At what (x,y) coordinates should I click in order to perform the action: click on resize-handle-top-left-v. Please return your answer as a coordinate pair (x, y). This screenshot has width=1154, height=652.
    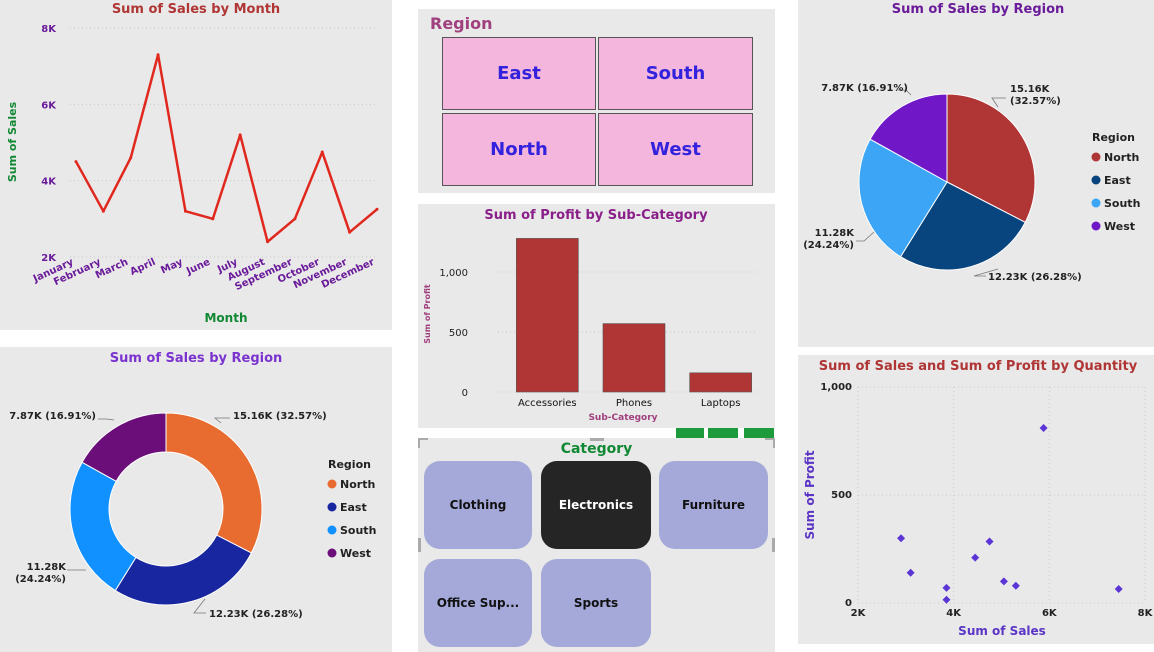
    Looking at the image, I should click on (419, 443).